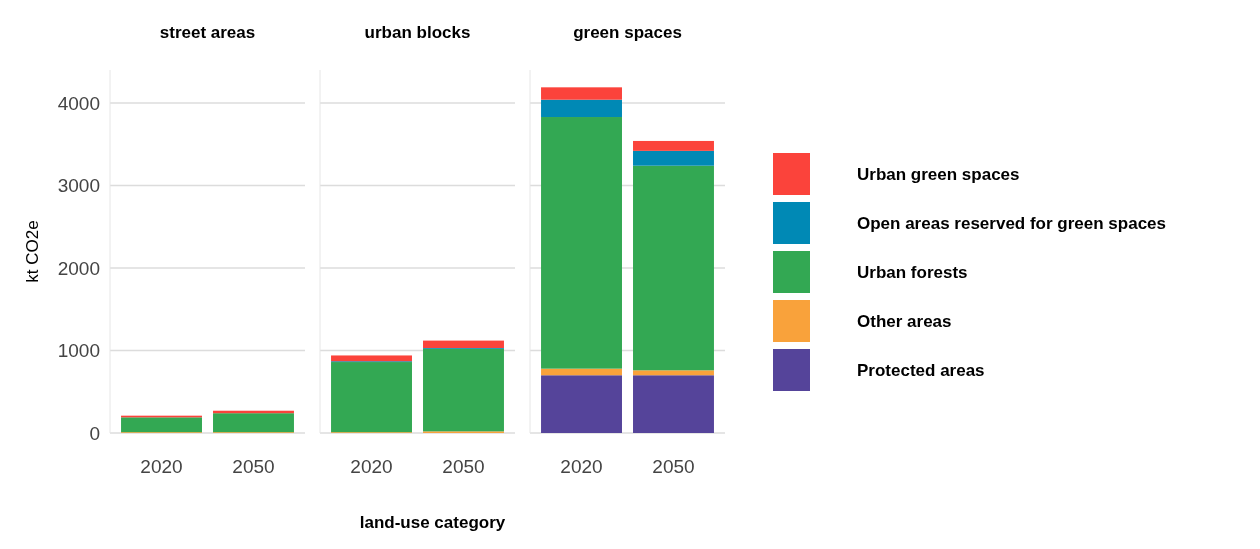 The width and height of the screenshot is (1260, 549). What do you see at coordinates (938, 174) in the screenshot?
I see `text: Urban green spaces` at bounding box center [938, 174].